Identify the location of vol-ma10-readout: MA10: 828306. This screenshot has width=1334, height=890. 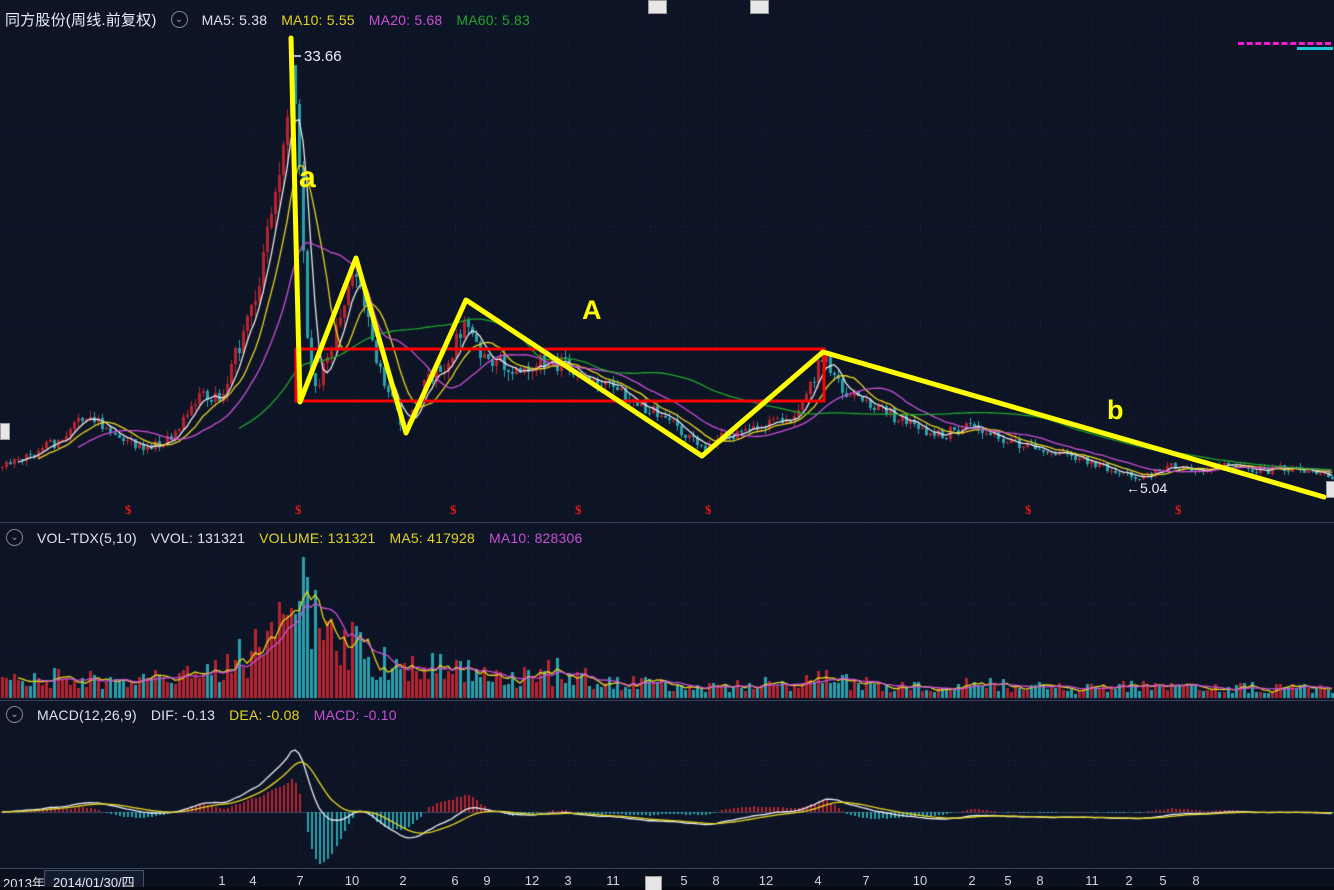
(536, 537).